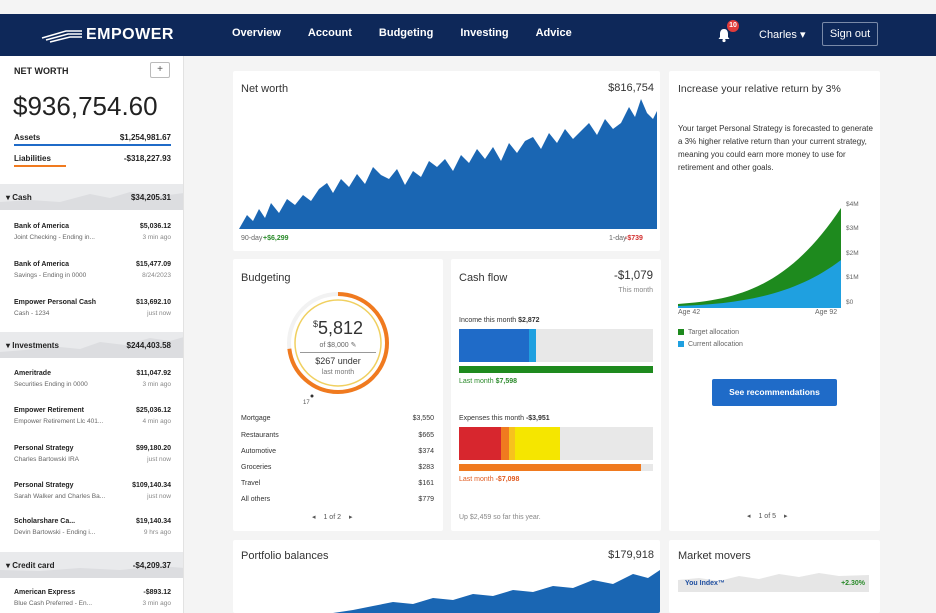 The width and height of the screenshot is (936, 613). I want to click on budget-spent-value: 5,812, so click(340, 328).